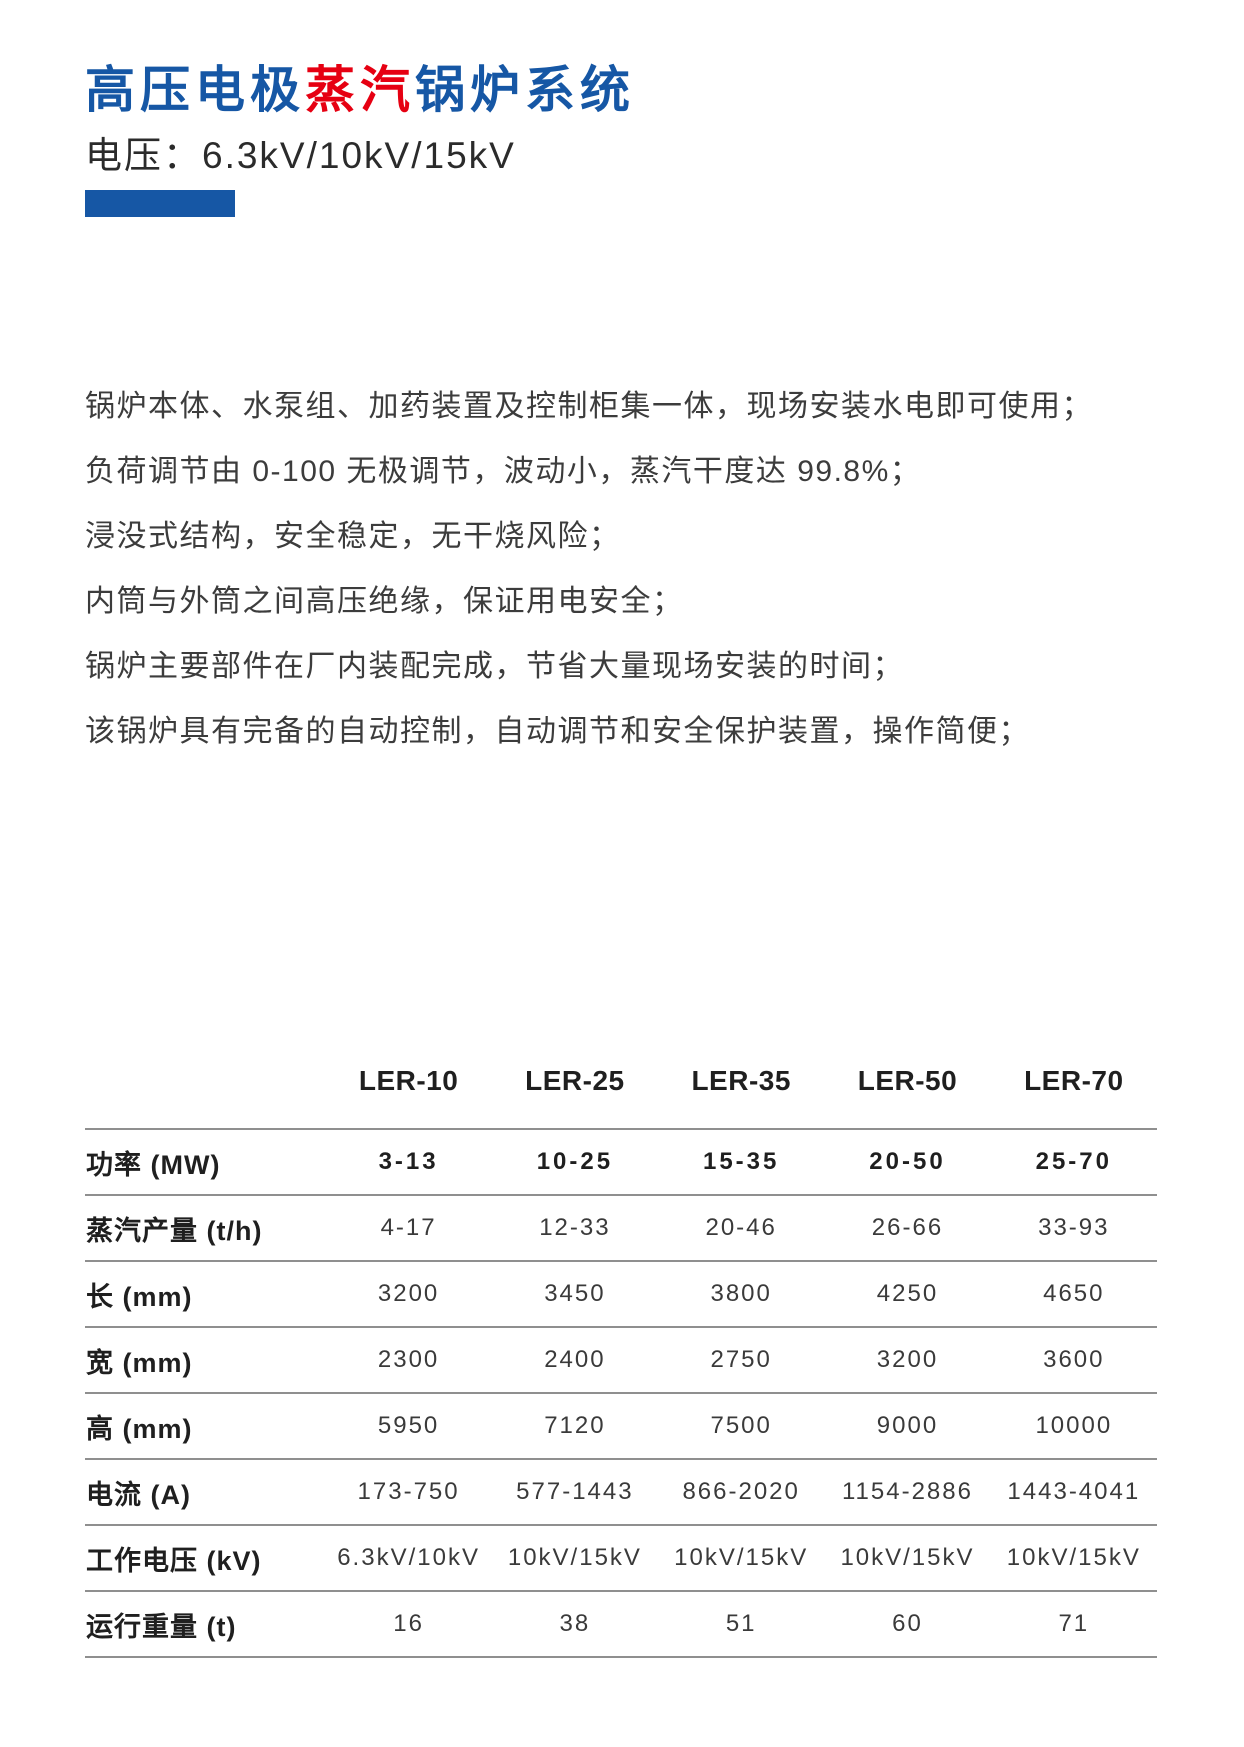  I want to click on cell: 1443-4041, so click(1074, 1491).